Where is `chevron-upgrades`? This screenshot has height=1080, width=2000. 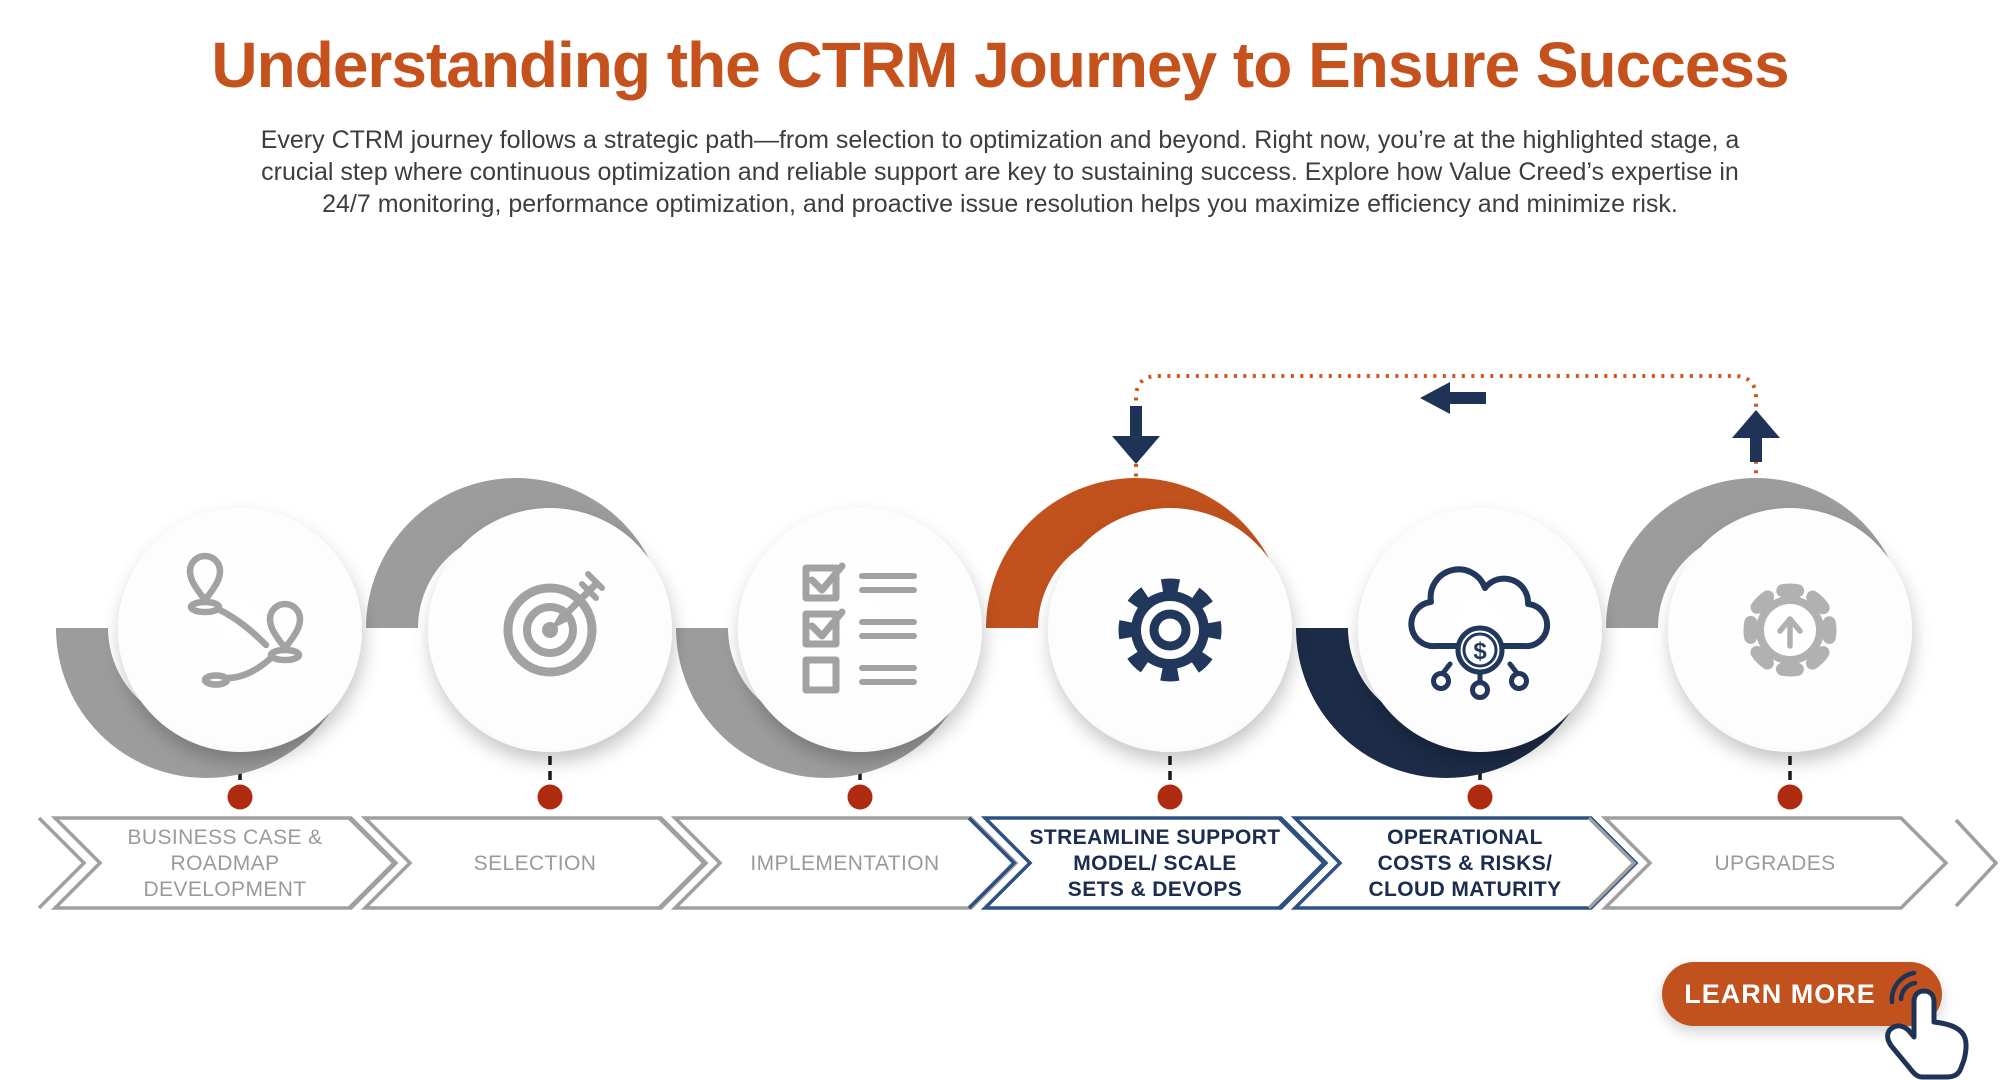
chevron-upgrades is located at coordinates (1774, 863).